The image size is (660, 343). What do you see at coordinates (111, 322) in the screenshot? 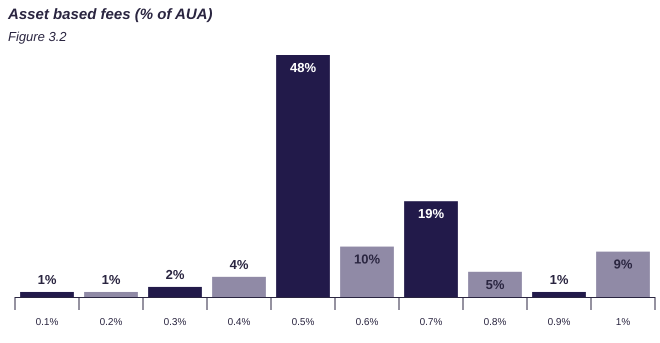
I see `x-tick-label: 0.2%` at bounding box center [111, 322].